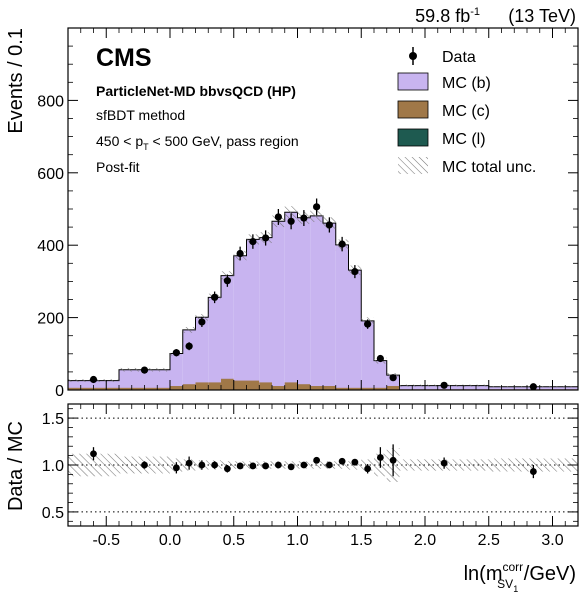 The image size is (580, 593). Describe the element at coordinates (16, 466) in the screenshot. I see `lower-y-axis-title: Data / MC` at that location.